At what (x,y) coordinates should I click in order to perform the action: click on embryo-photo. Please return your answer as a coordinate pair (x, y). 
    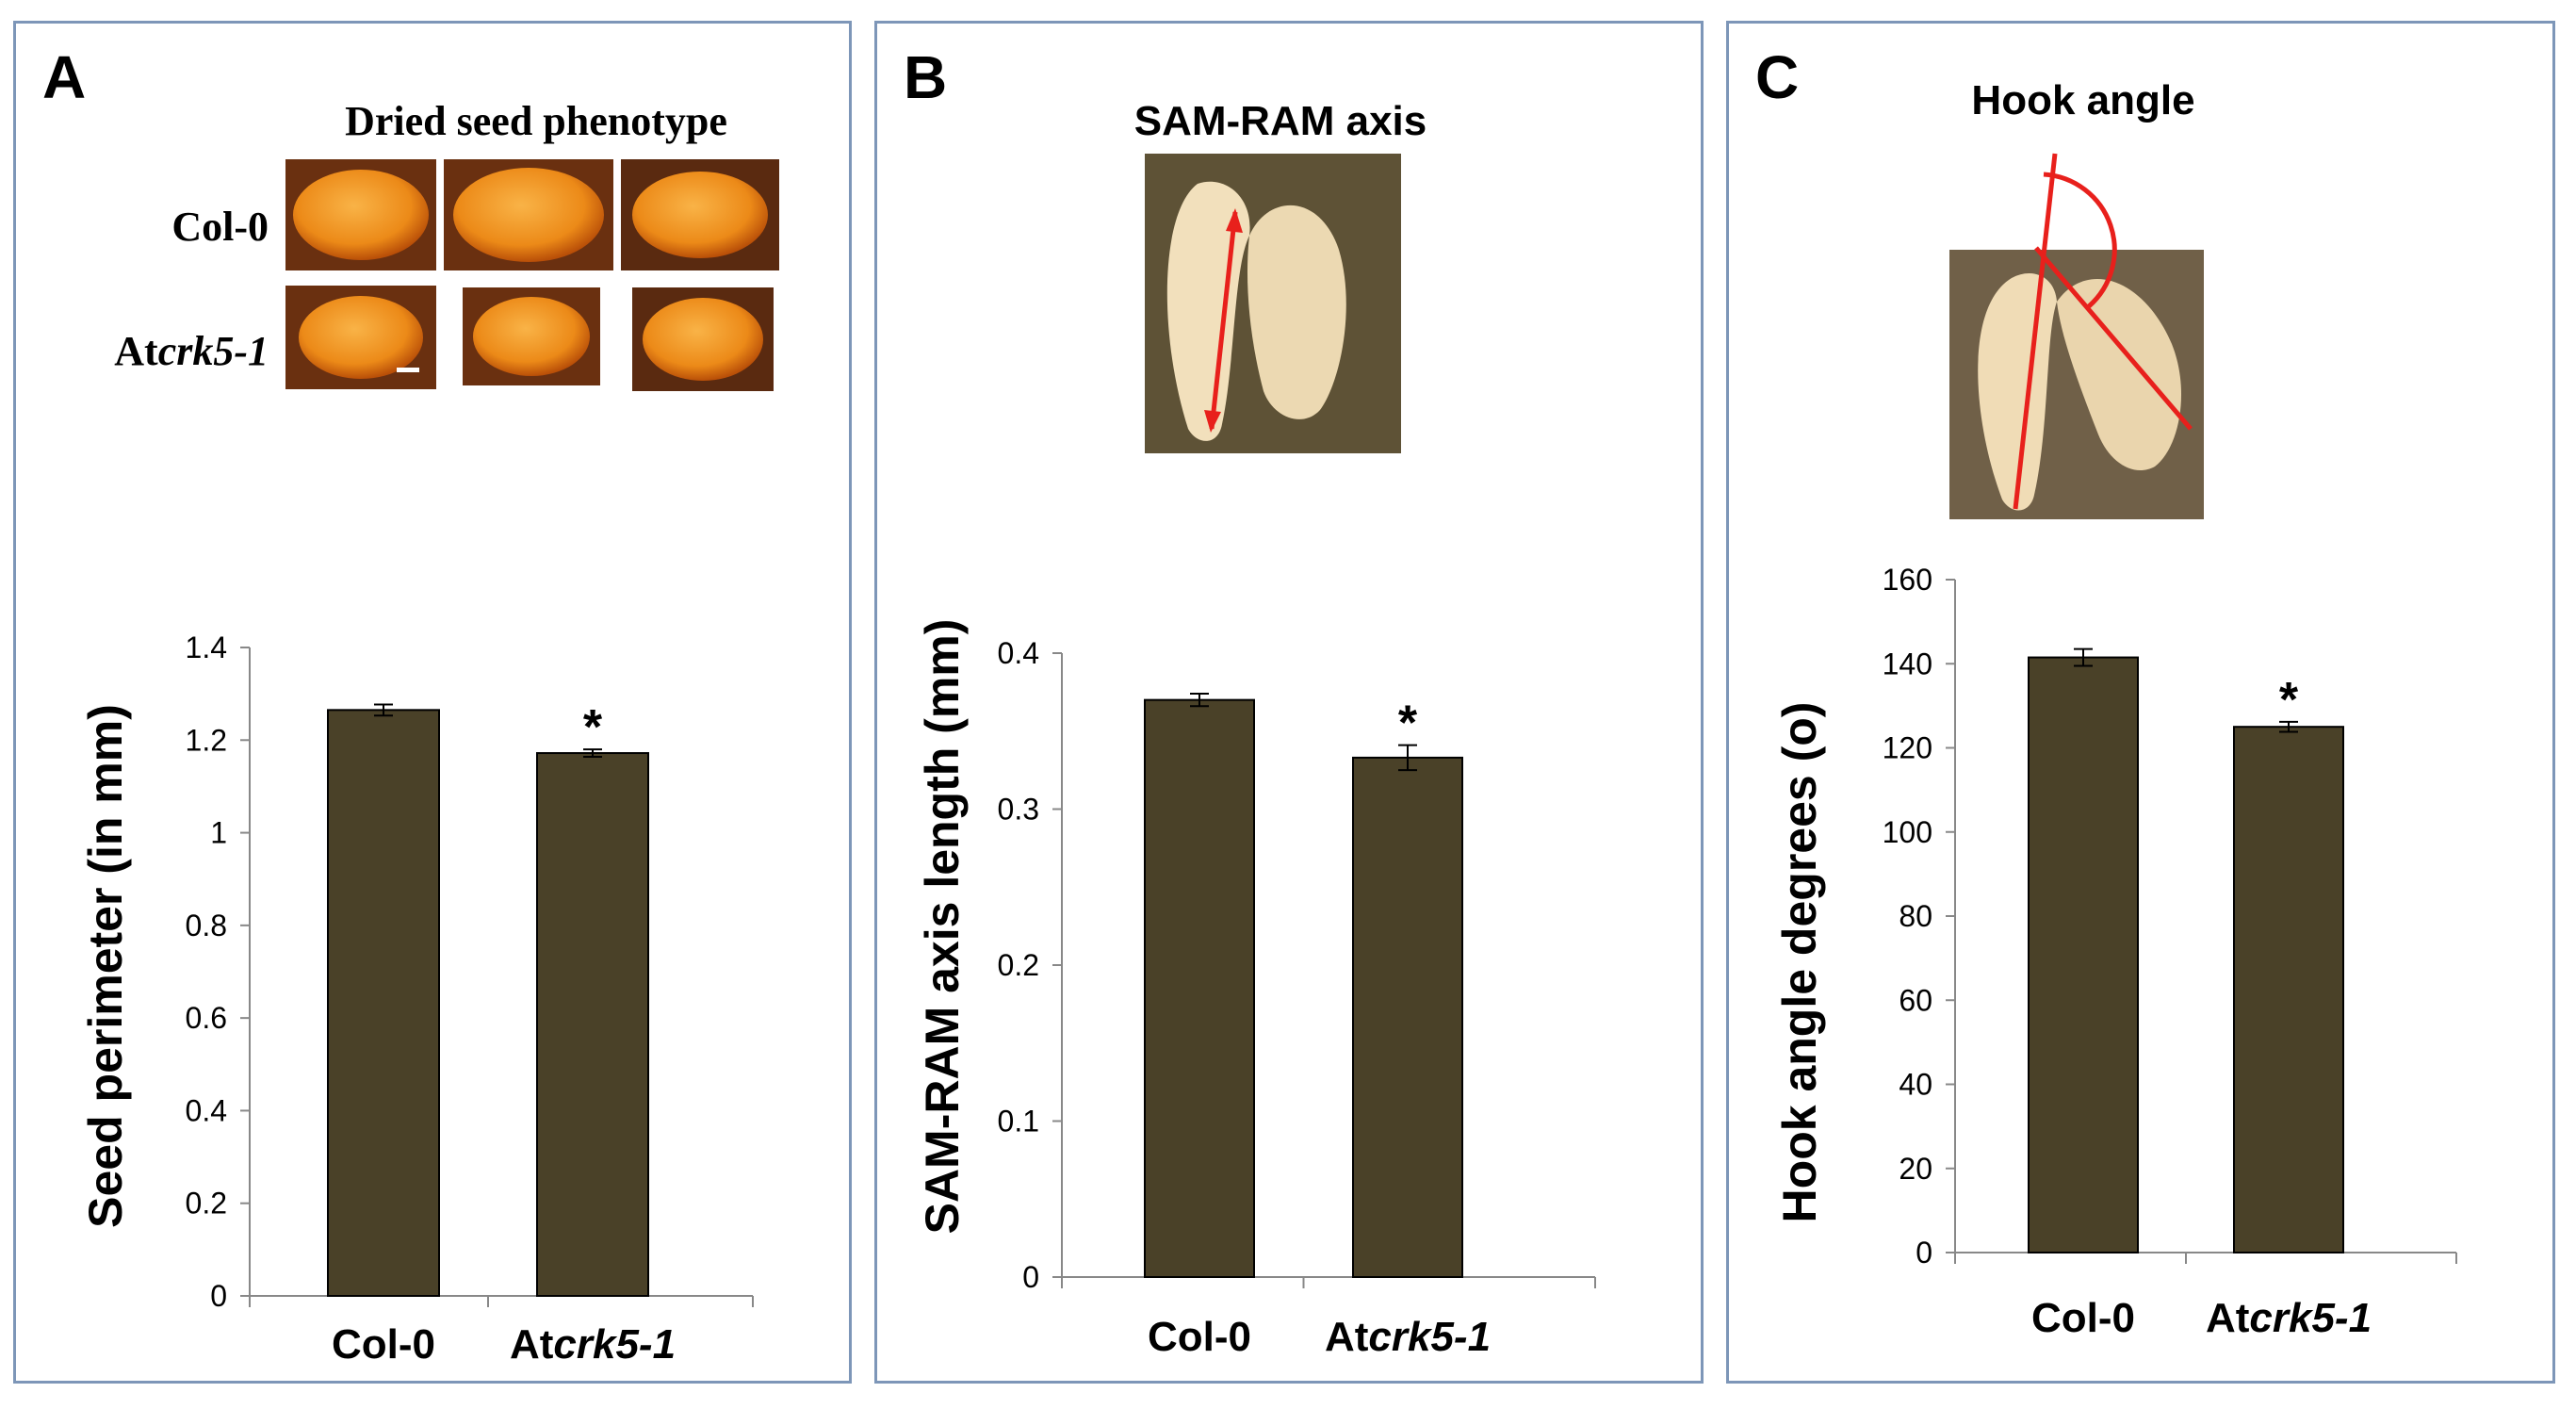
    Looking at the image, I should click on (1273, 304).